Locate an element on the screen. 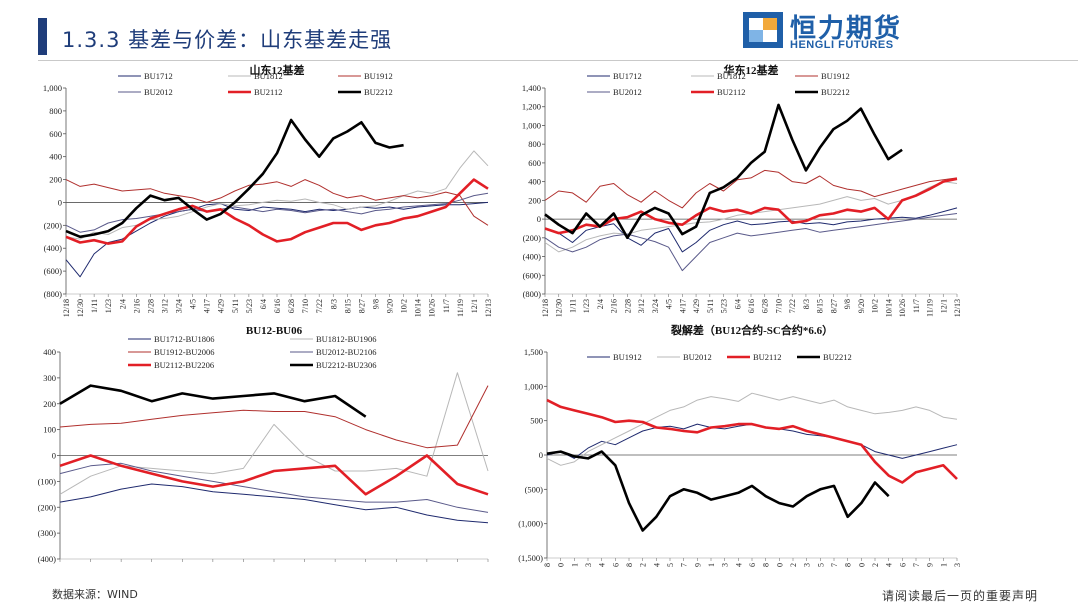  y-tick-label: (500) is located at coordinates (534, 489).